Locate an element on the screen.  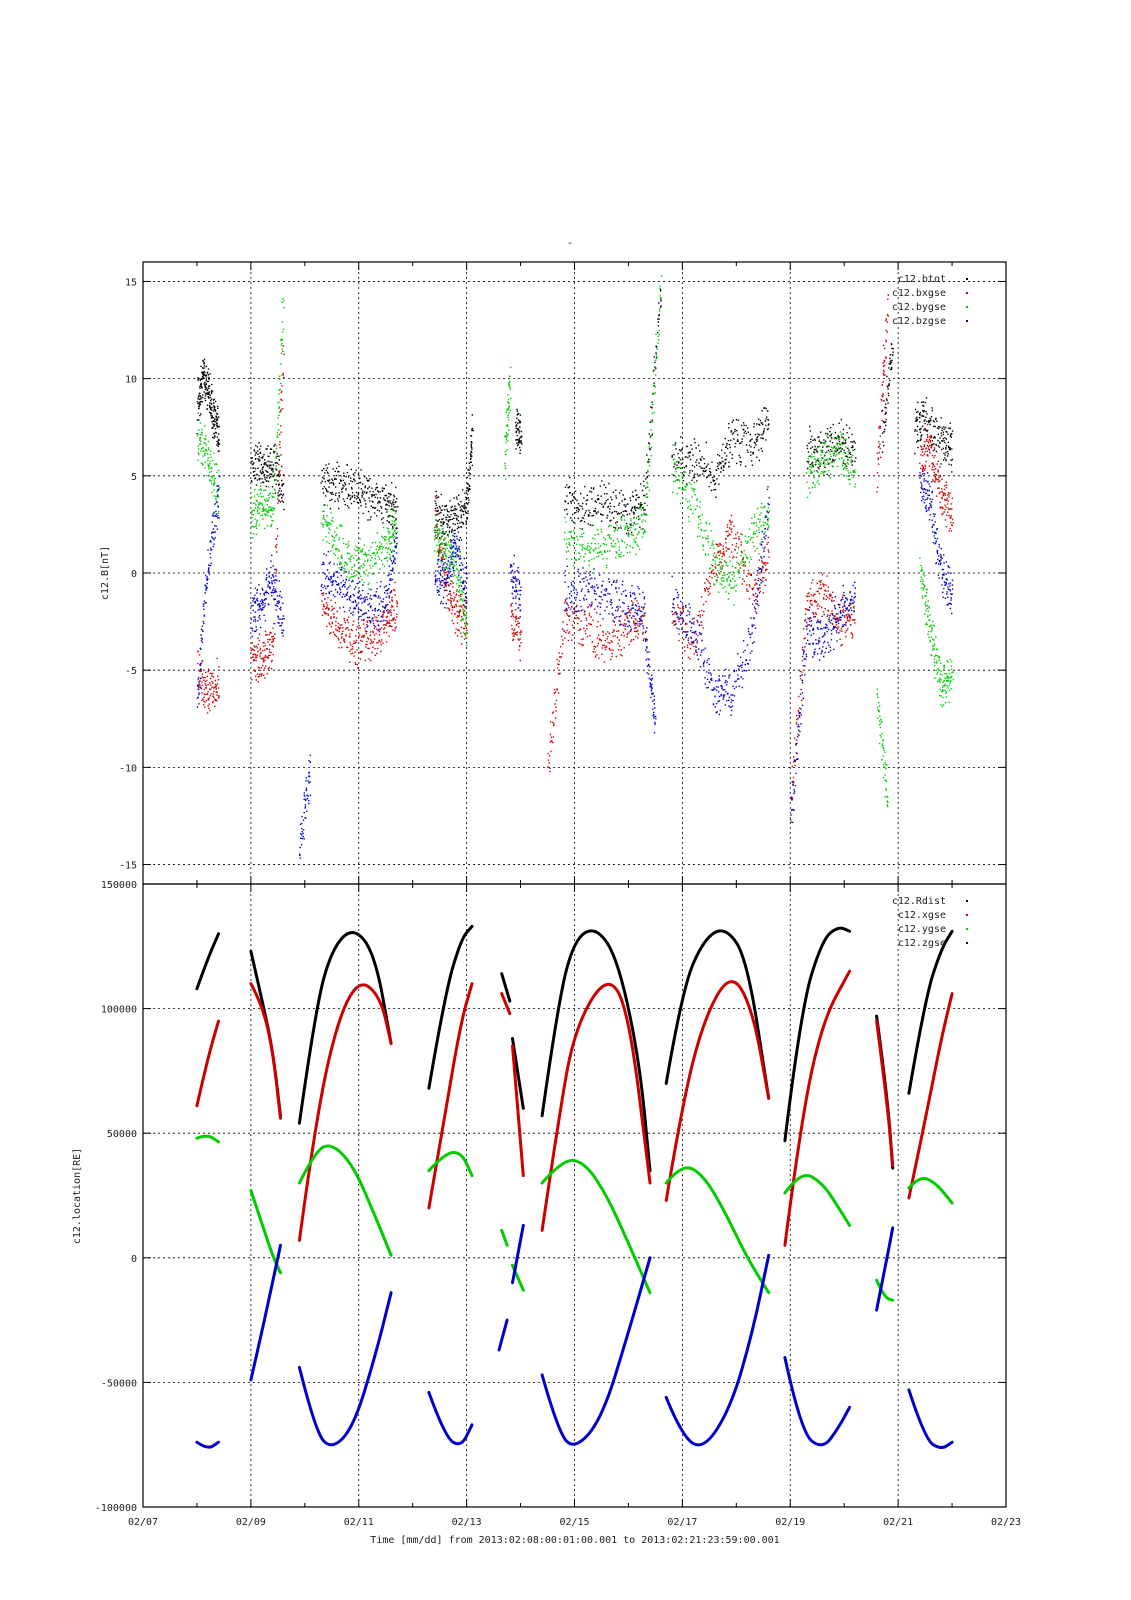
y-axis-label: c12.B[nT] is located at coordinates (105, 573).